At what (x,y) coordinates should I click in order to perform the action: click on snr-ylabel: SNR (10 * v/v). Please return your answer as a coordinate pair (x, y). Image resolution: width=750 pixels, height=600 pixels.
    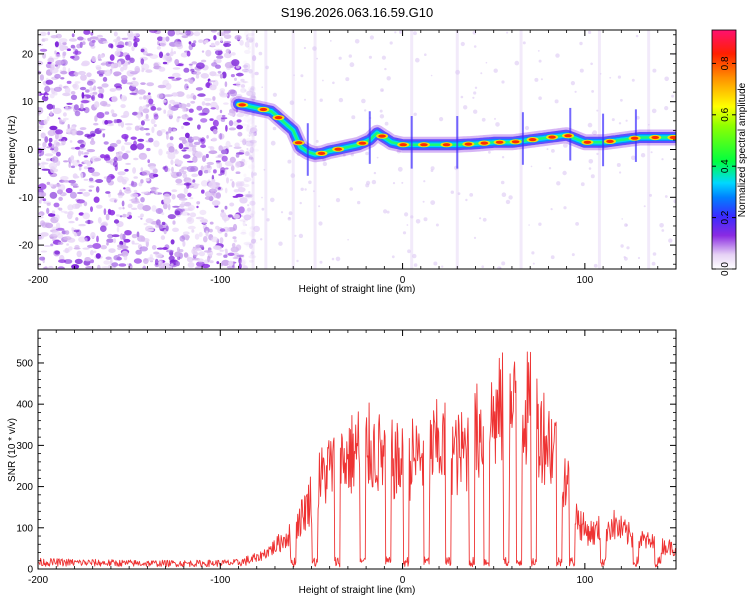
    Looking at the image, I should click on (12, 450).